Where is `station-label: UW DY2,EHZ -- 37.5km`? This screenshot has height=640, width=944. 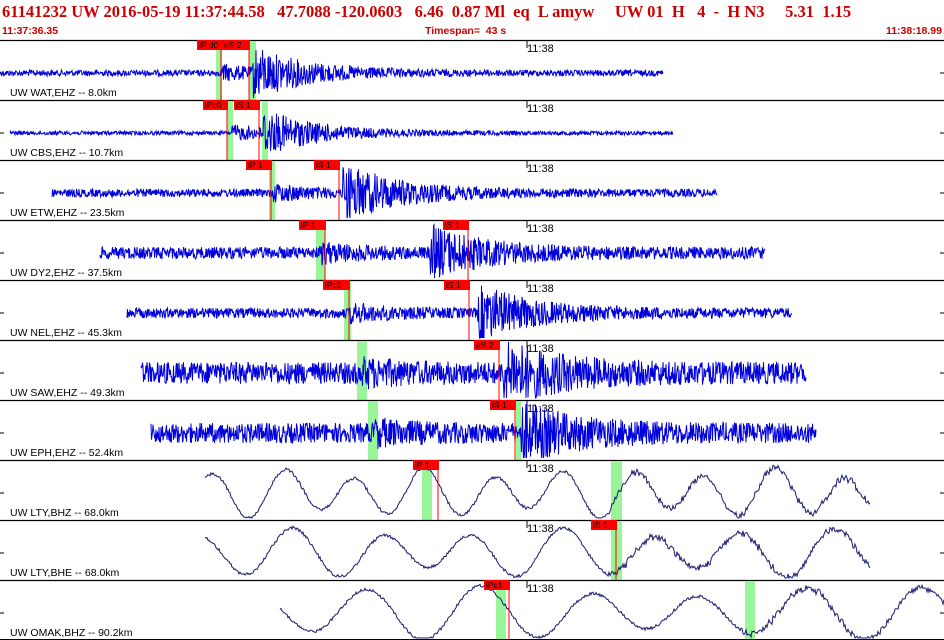
station-label: UW DY2,EHZ -- 37.5km is located at coordinates (66, 273).